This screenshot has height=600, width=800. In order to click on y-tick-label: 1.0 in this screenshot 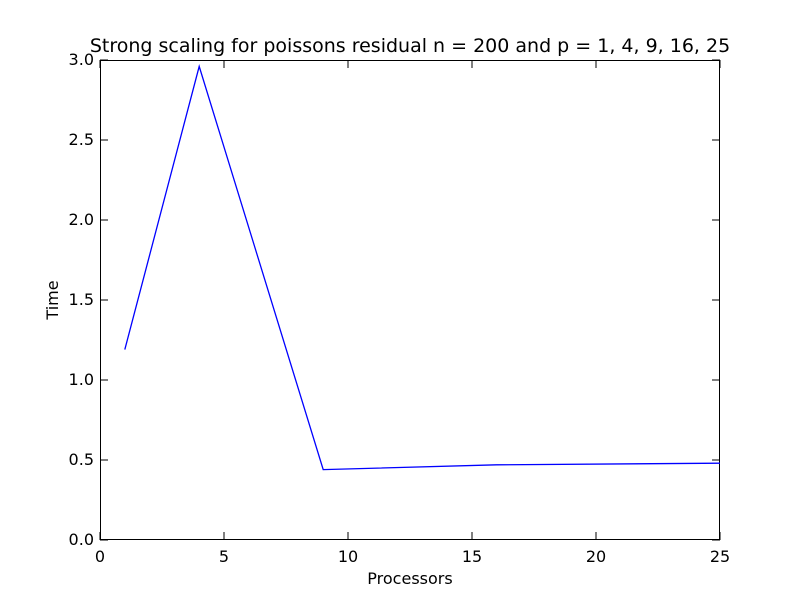, I will do `click(81, 379)`.